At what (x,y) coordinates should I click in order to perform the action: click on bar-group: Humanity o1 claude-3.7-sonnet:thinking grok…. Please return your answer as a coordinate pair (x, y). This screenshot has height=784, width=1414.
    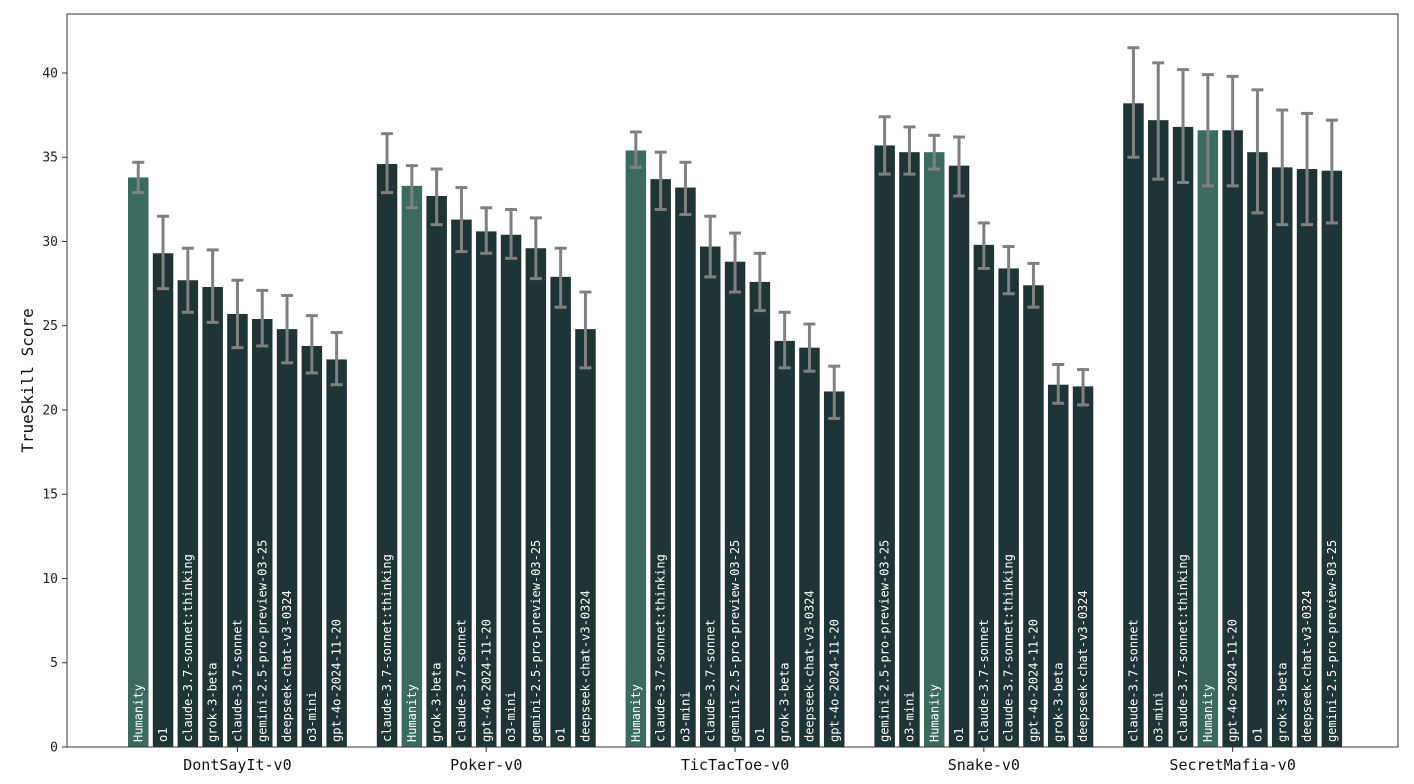
    Looking at the image, I should click on (237, 454).